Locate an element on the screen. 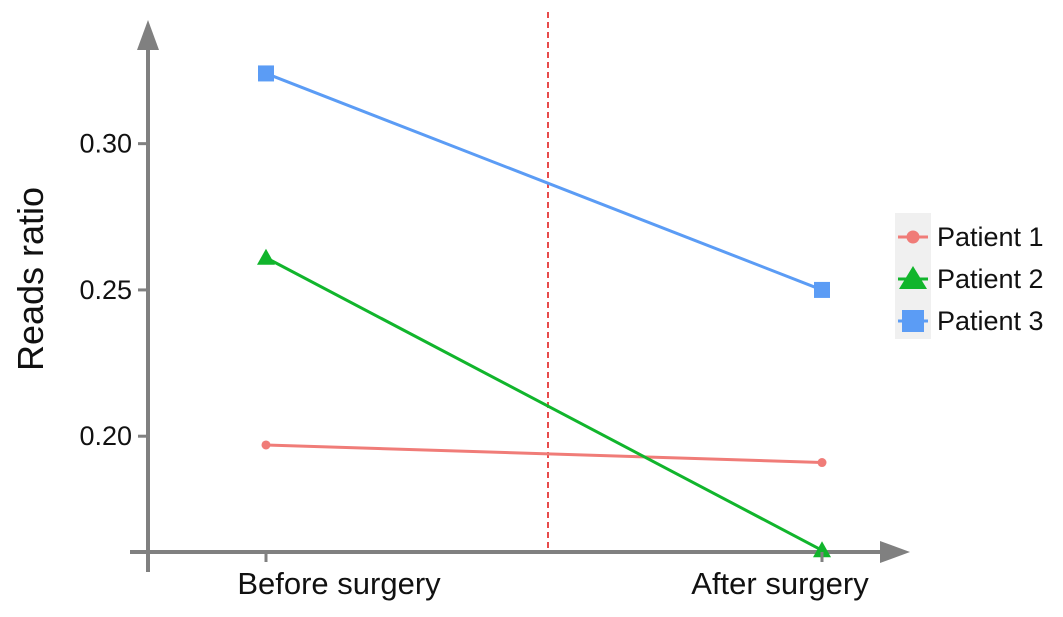 The image size is (1063, 617). legend-items: Patient 1 Patient 2 Patient 3 is located at coordinates (971, 279).